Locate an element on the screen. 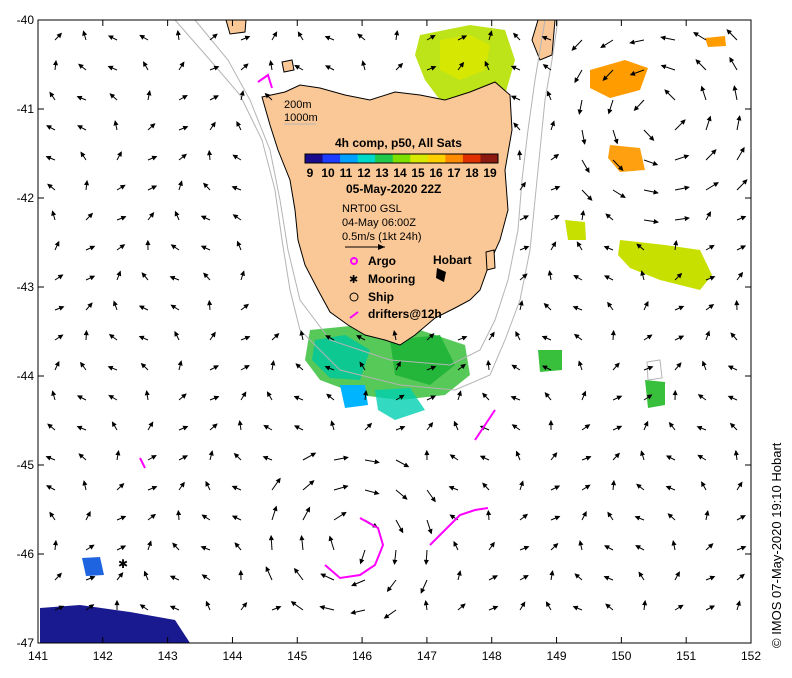 The width and height of the screenshot is (792, 678). depth-label-1000m: 1000m is located at coordinates (301, 118).